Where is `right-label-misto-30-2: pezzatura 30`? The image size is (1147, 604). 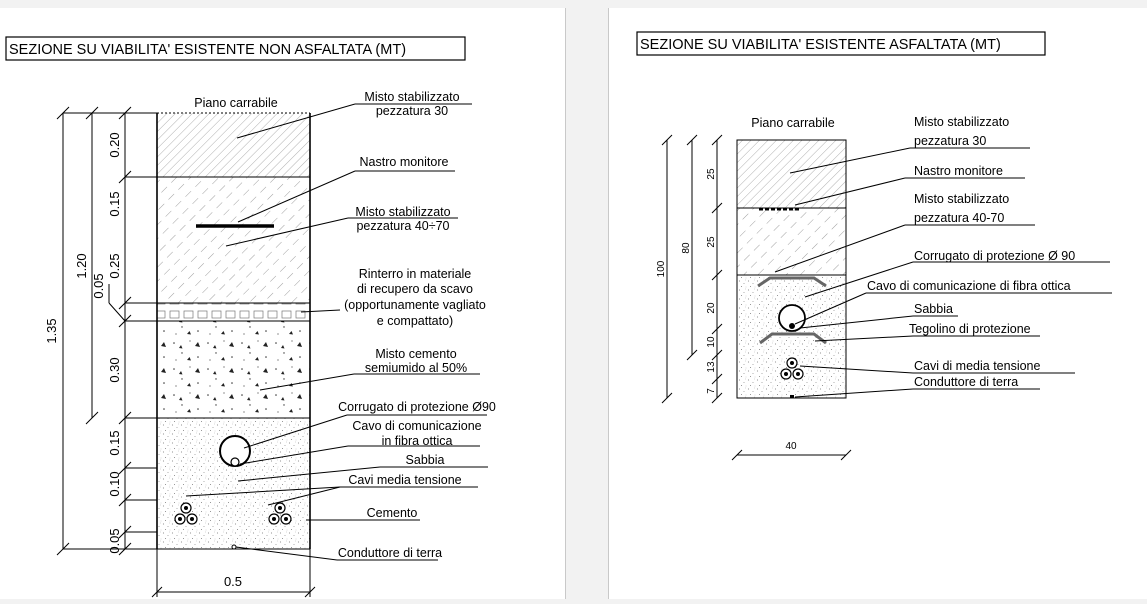 right-label-misto-30-2: pezzatura 30 is located at coordinates (950, 141).